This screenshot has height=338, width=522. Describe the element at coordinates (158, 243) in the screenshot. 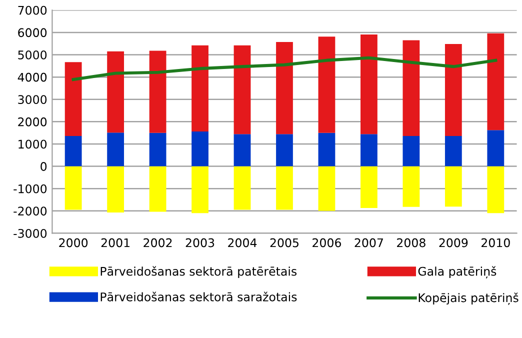

I see `x-tick-label: 2002` at that location.